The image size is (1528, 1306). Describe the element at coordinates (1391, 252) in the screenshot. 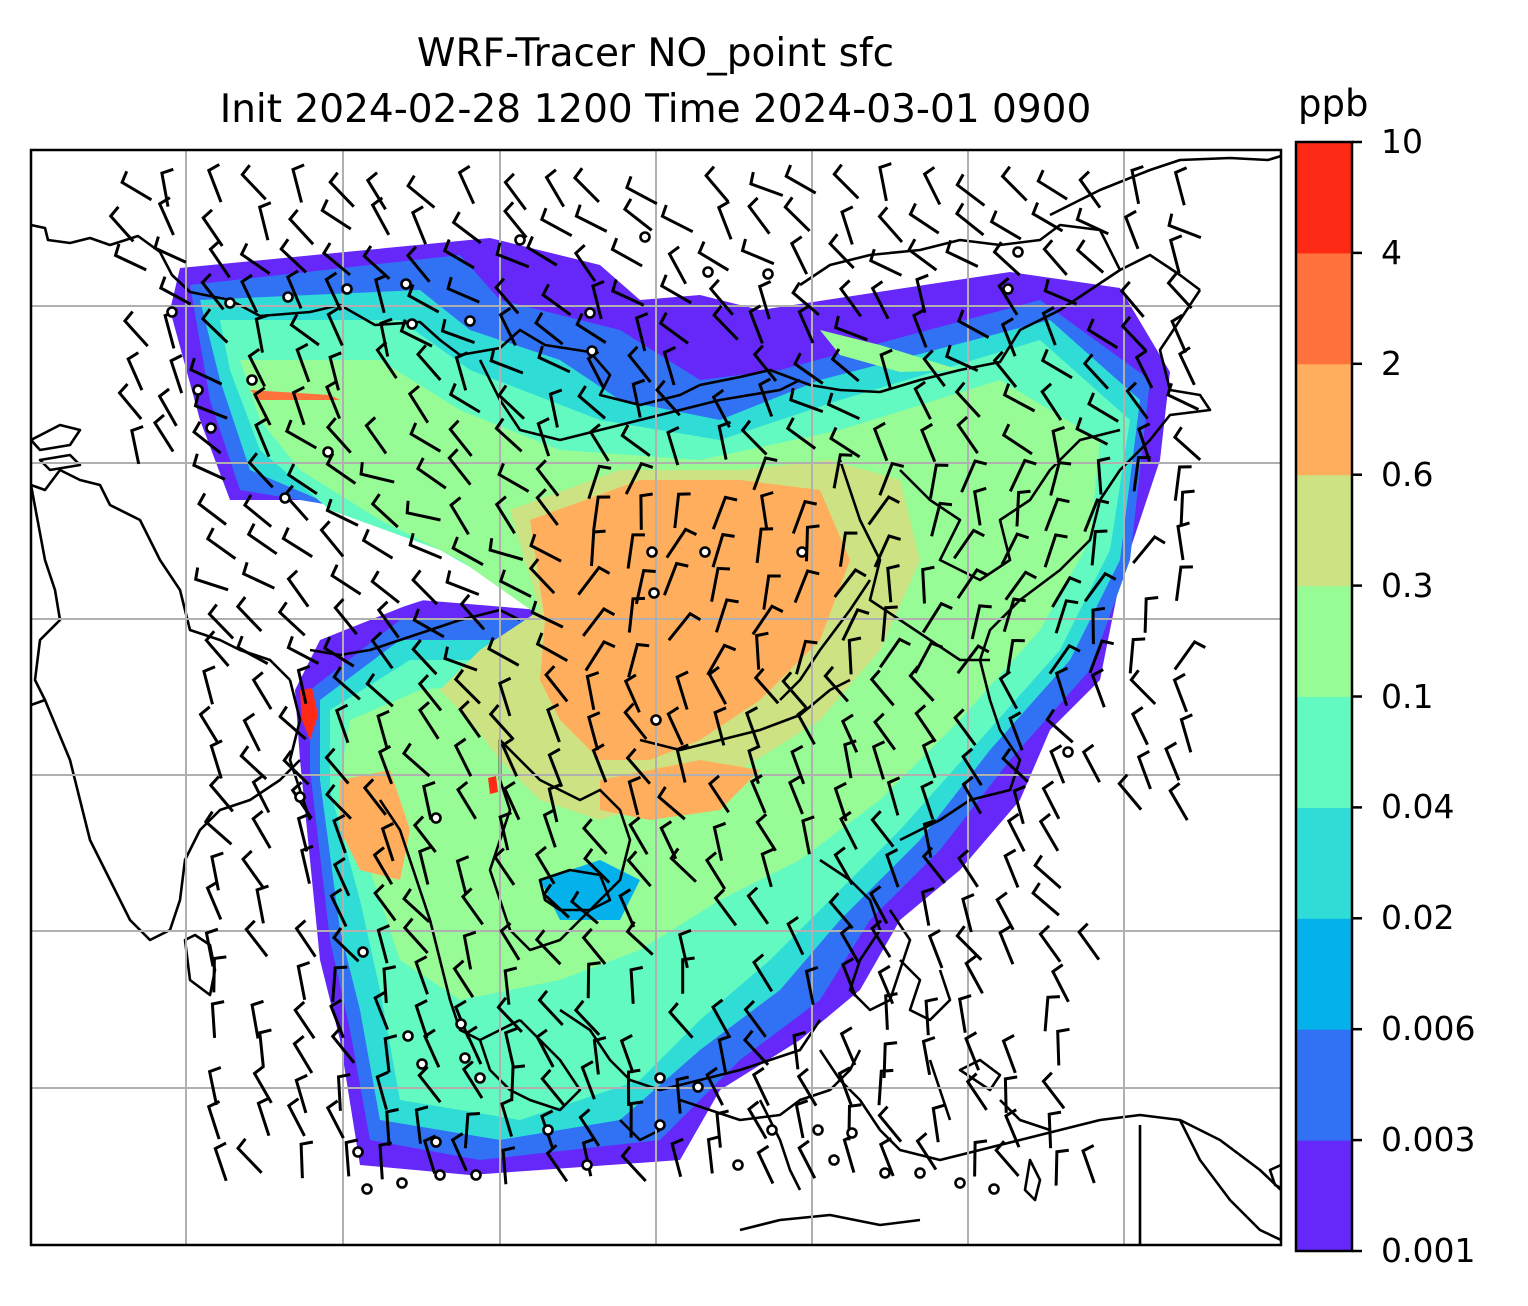

I see `colorbar-tick-label: 4` at that location.